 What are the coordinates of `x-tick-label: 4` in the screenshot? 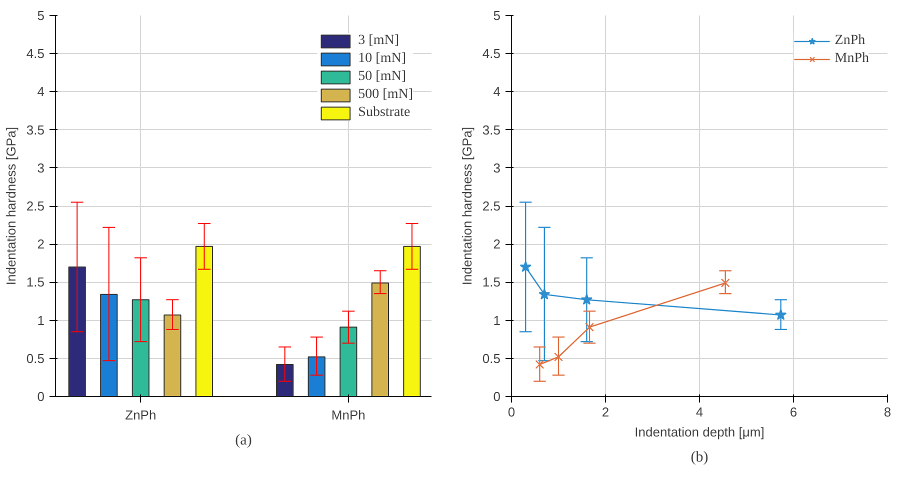 It's located at (700, 412).